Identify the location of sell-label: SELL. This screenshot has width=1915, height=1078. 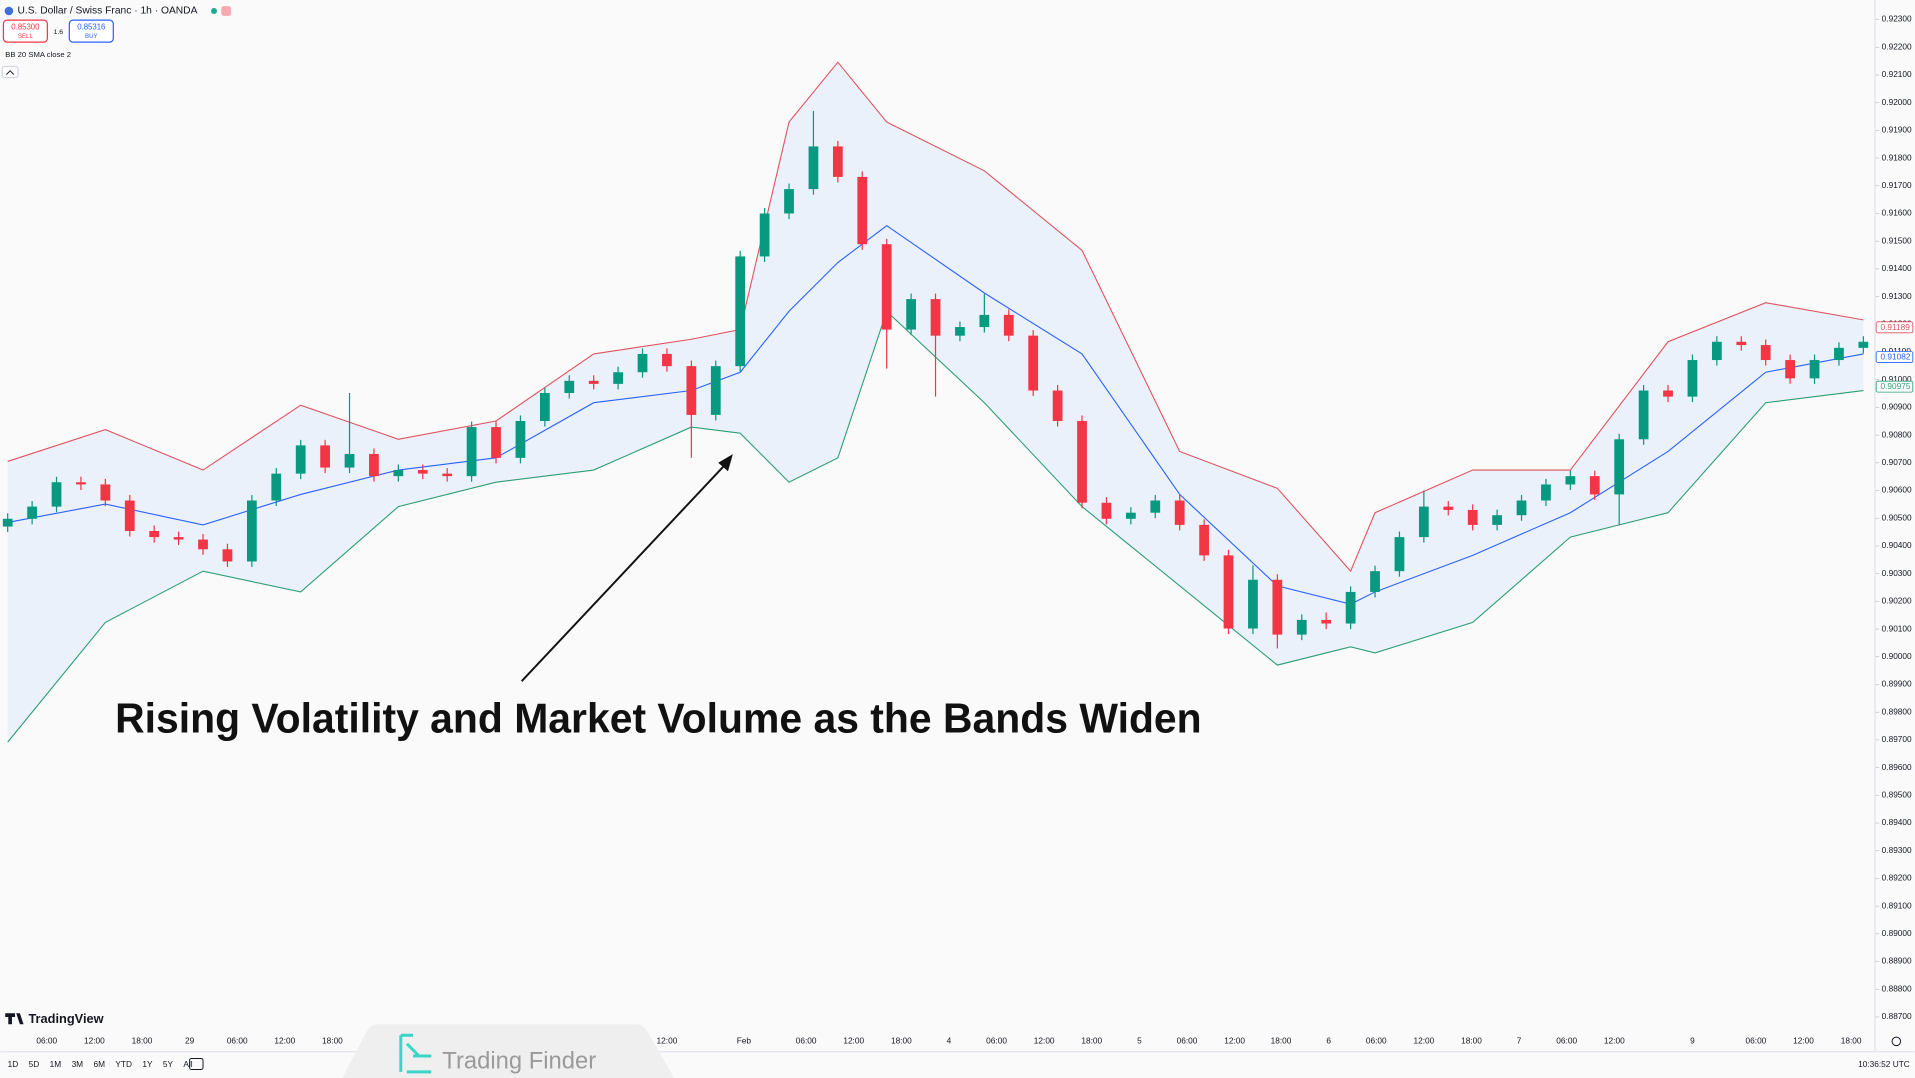
(26, 36).